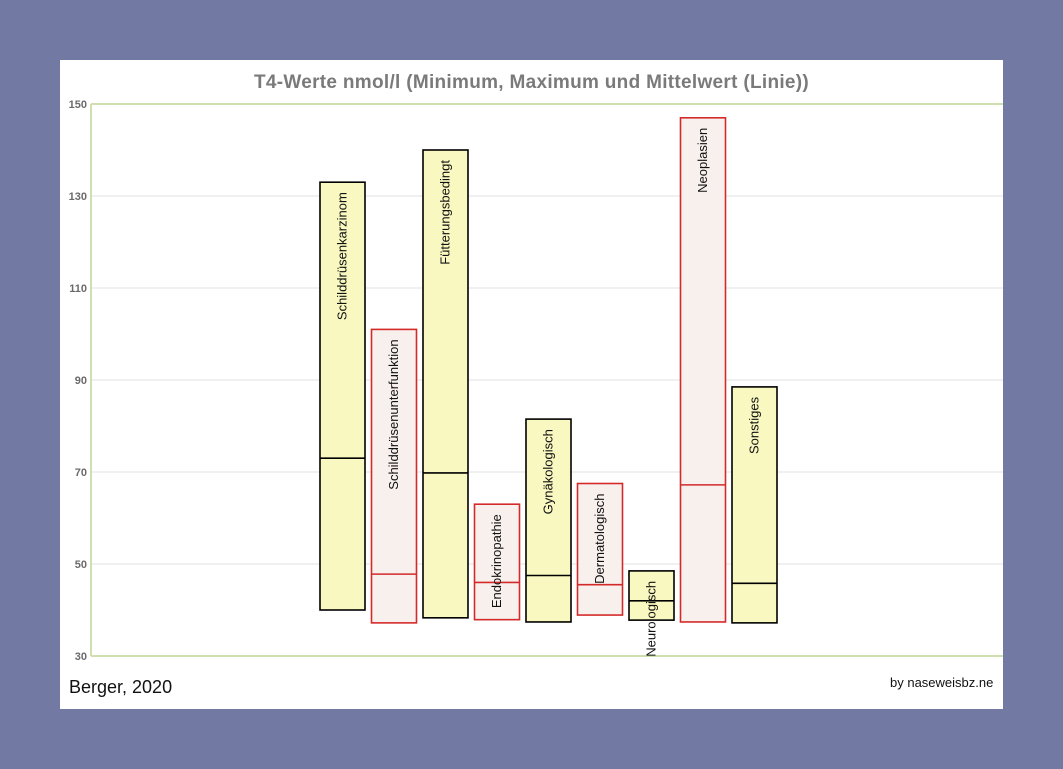 This screenshot has width=1063, height=769. Describe the element at coordinates (81, 657) in the screenshot. I see `y-tick-label: 30` at that location.